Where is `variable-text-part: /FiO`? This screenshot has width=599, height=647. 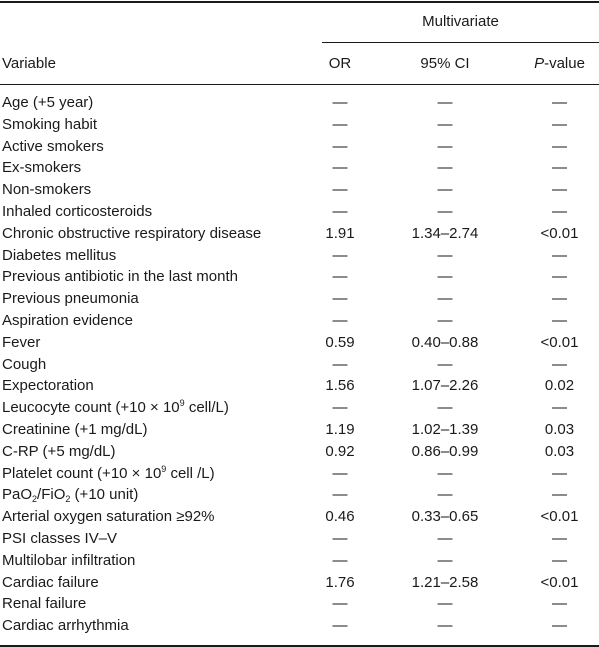 variable-text-part: /FiO is located at coordinates (51, 495).